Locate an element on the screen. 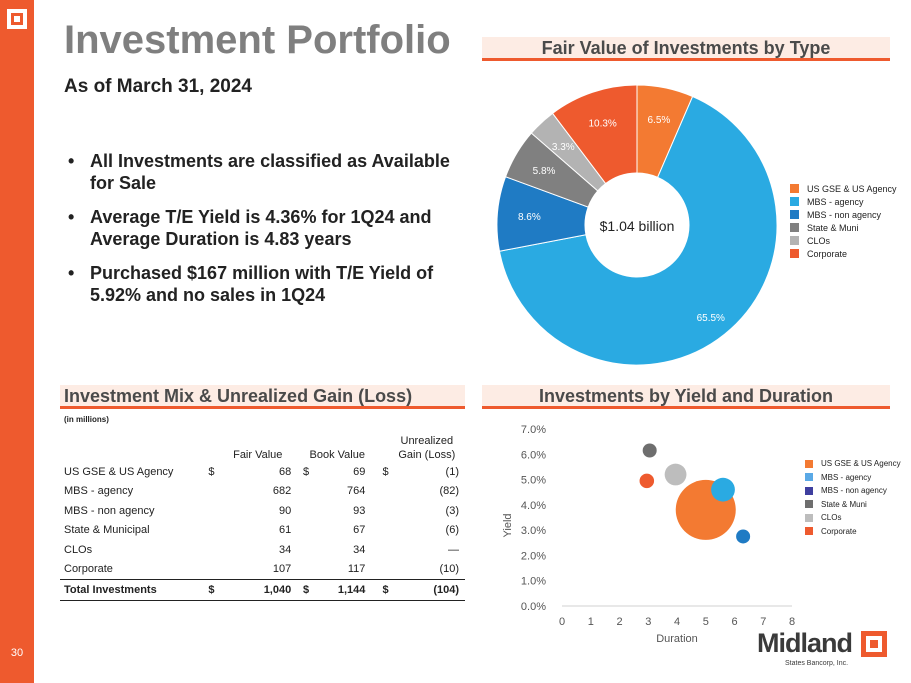  total-name: Total Investments is located at coordinates (134, 590).